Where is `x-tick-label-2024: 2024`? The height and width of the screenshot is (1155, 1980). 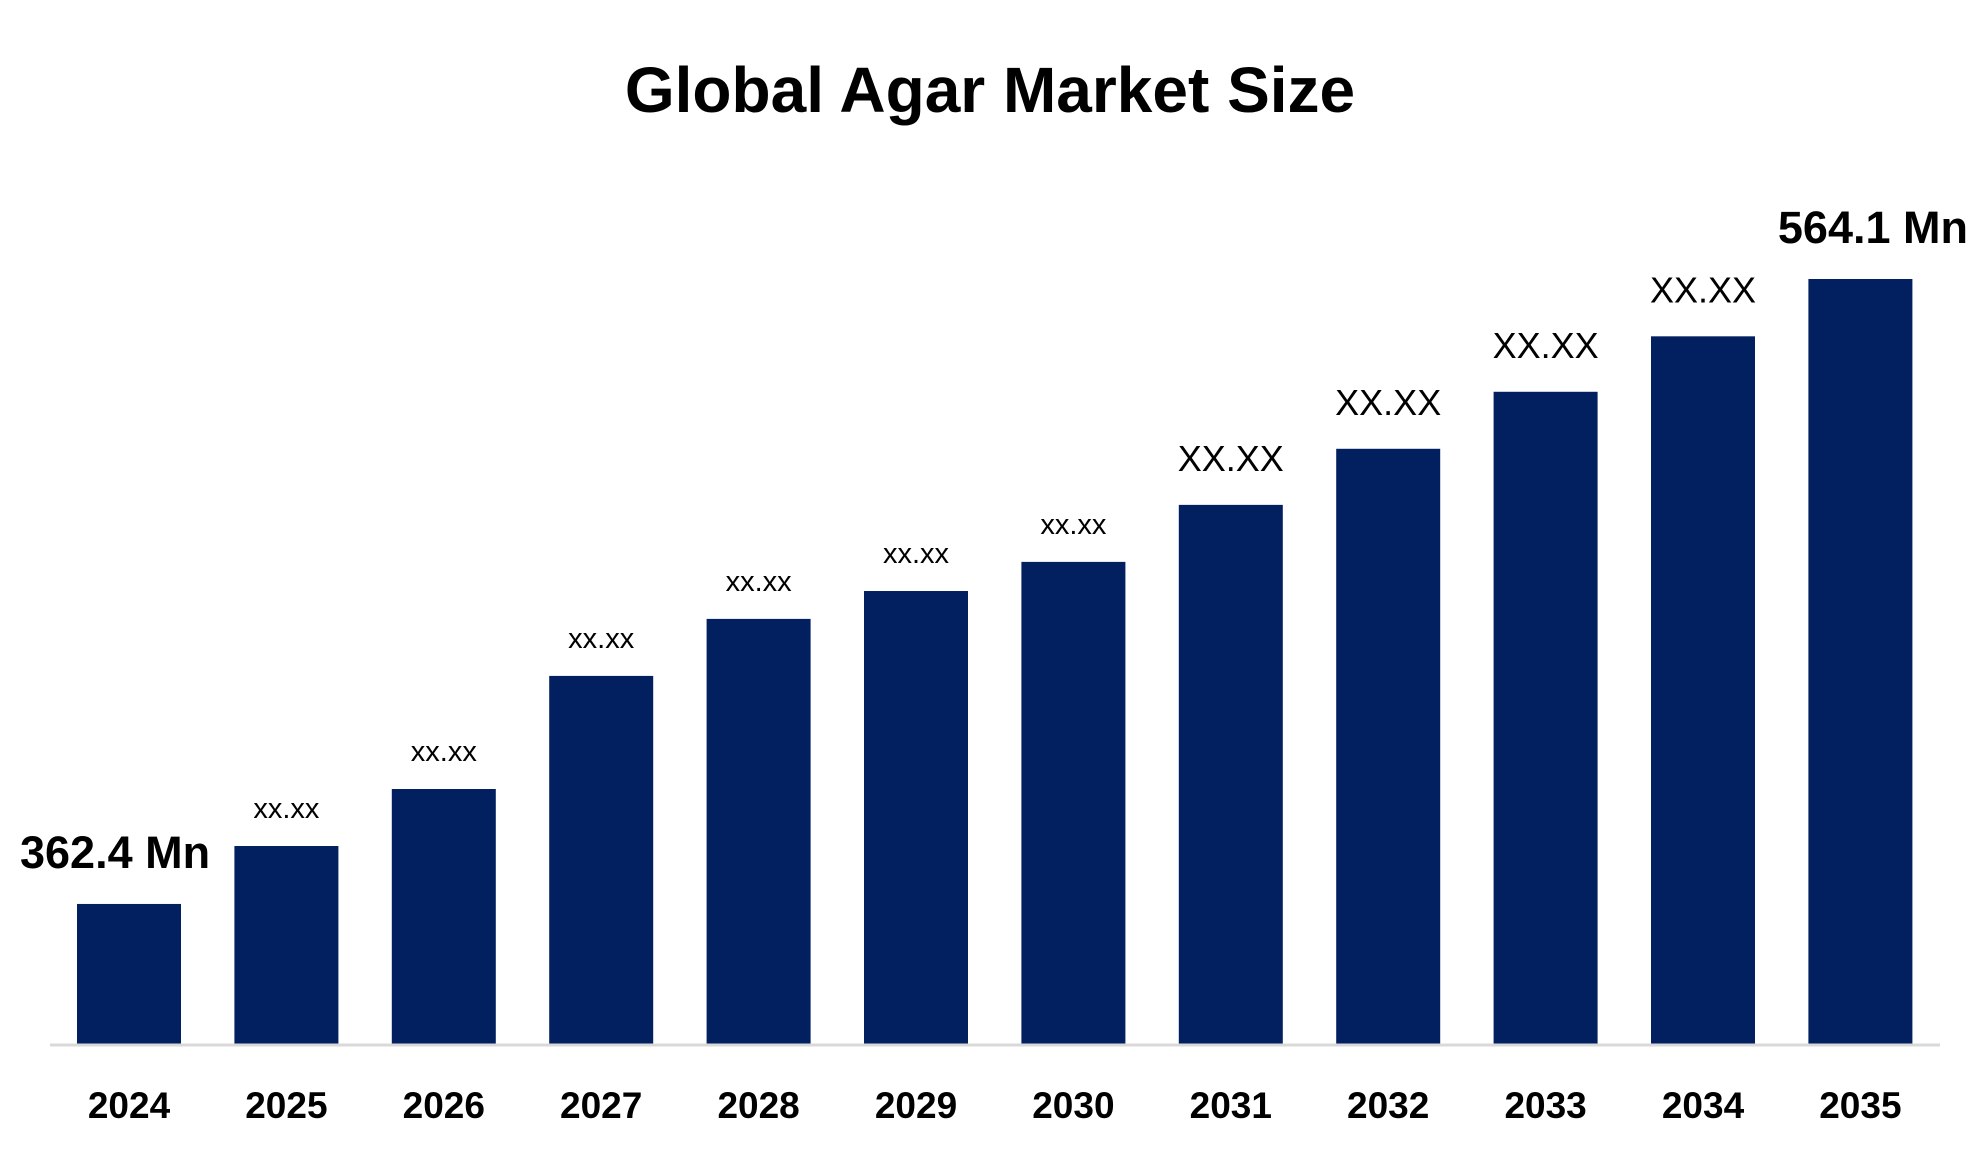
x-tick-label-2024: 2024 is located at coordinates (129, 1105).